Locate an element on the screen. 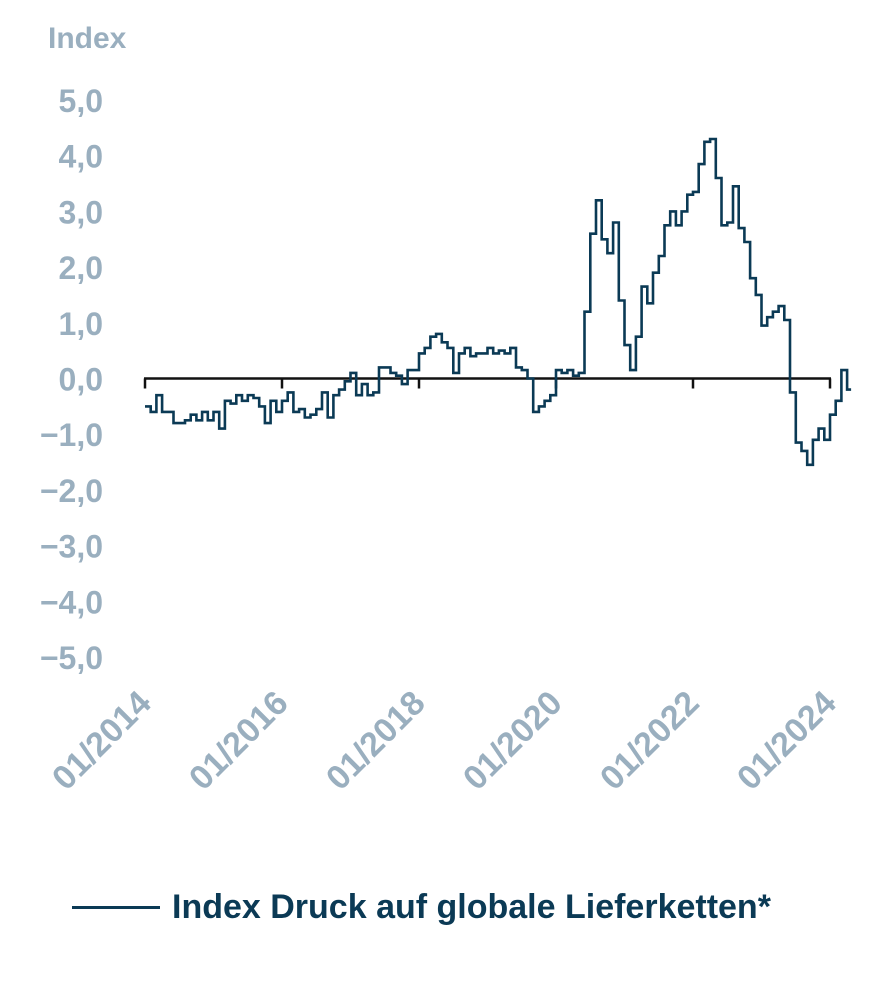 The image size is (894, 984). x-tick-label: 01/2018 is located at coordinates (376, 741).